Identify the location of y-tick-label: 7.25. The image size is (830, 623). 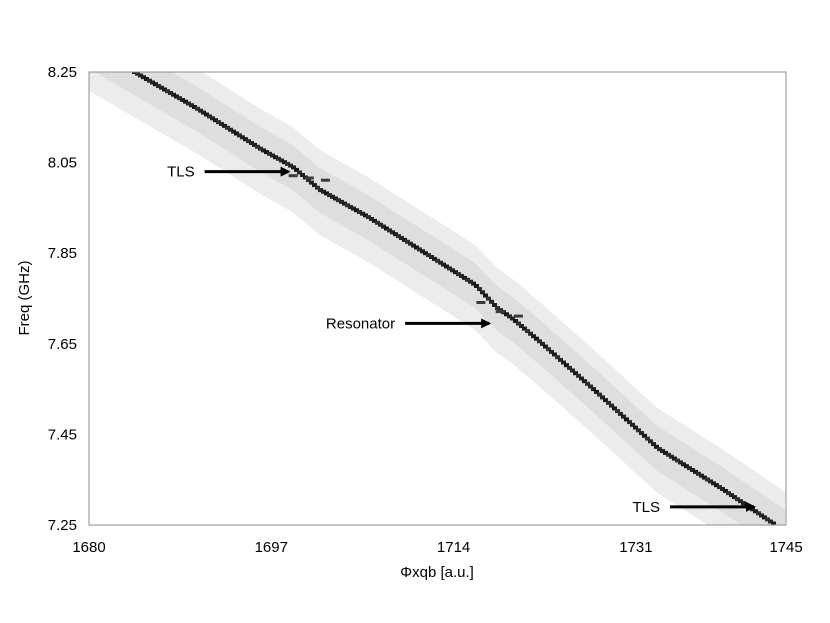
(62, 525).